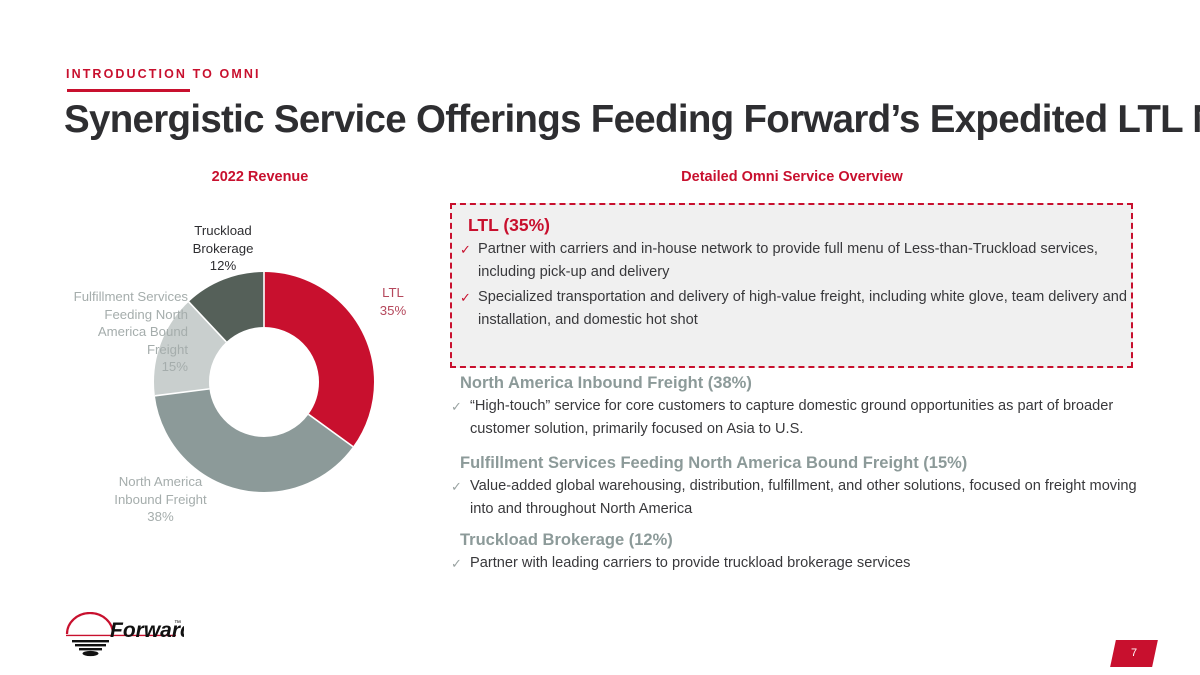  I want to click on revenue-donut-chart, so click(264, 382).